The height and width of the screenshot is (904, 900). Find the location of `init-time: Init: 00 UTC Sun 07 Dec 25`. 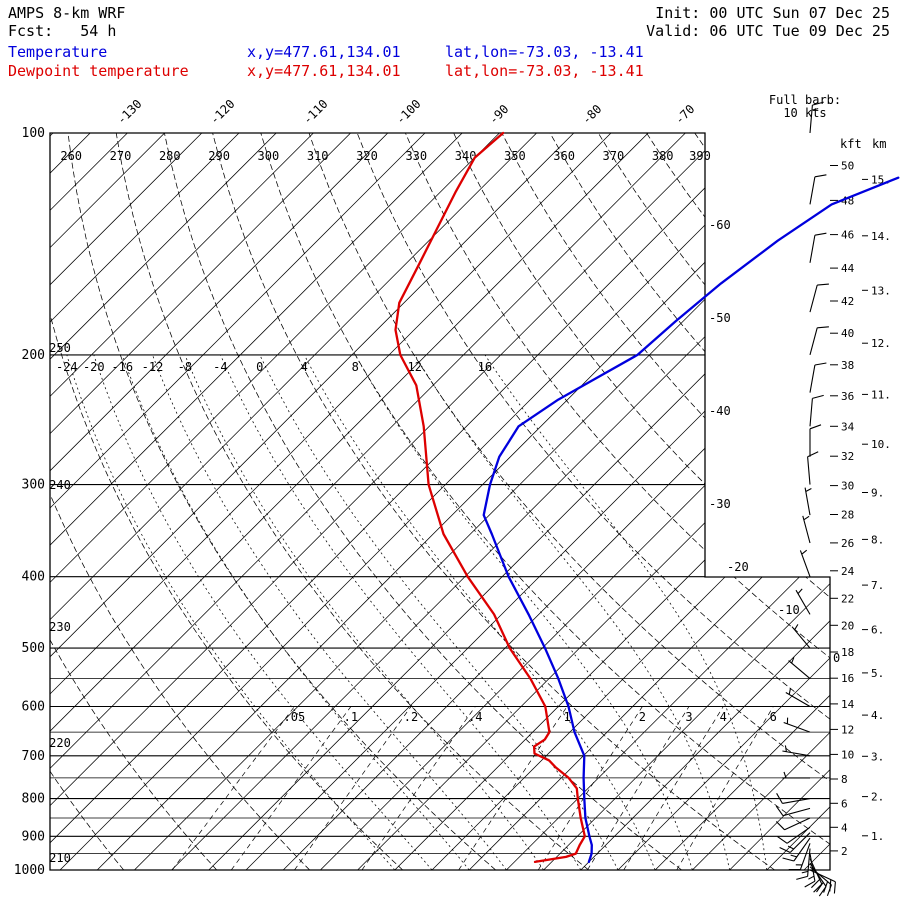

init-time: Init: 00 UTC Sun 07 Dec 25 is located at coordinates (772, 13).